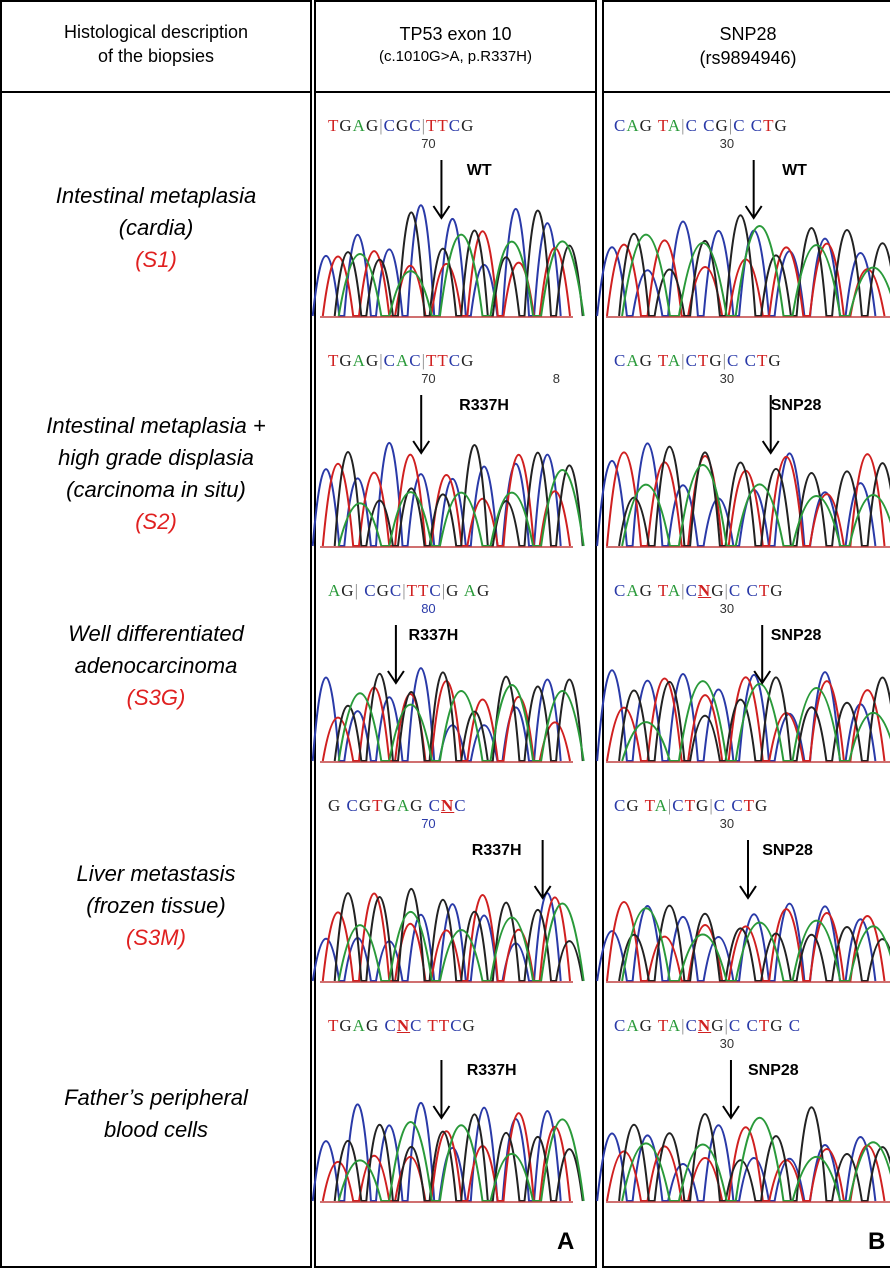 The image size is (890, 1268). Describe the element at coordinates (691, 805) in the screenshot. I see `sequence-text: CG TA|CTG|C CTG` at that location.